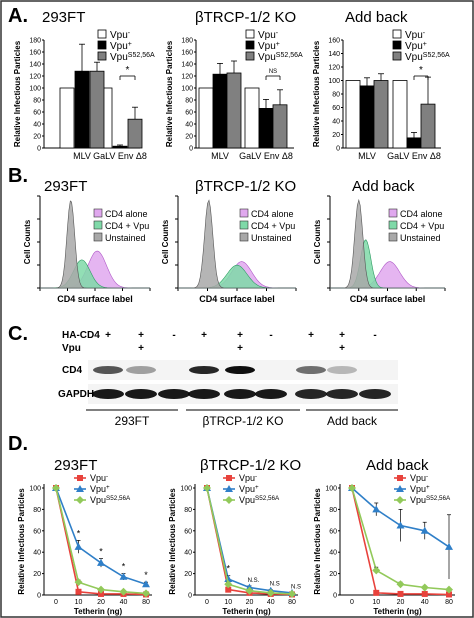 Image resolution: width=474 pixels, height=618 pixels. Describe the element at coordinates (132, 421) in the screenshot. I see `blot-group-label: 293FT` at that location.